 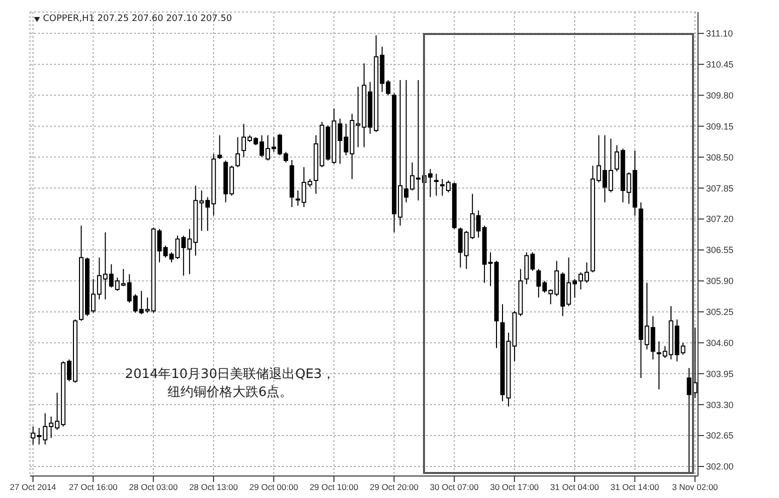 What do you see at coordinates (720, 188) in the screenshot?
I see `y-tick-label: 307.85` at bounding box center [720, 188].